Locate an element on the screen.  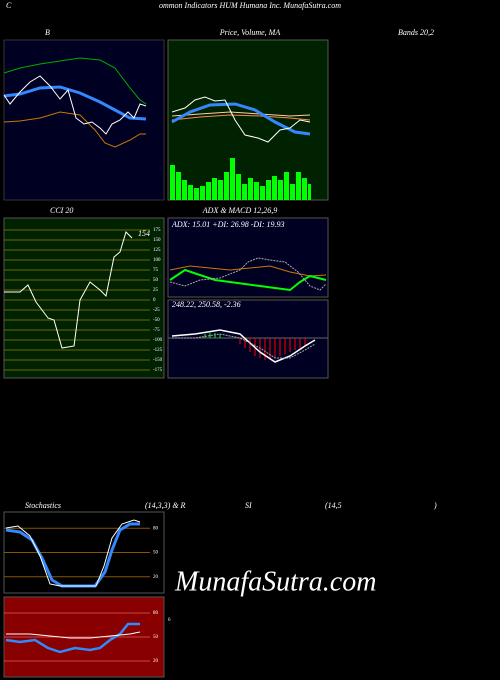
panel-title: (14,3,3) & R is located at coordinates (165, 505).